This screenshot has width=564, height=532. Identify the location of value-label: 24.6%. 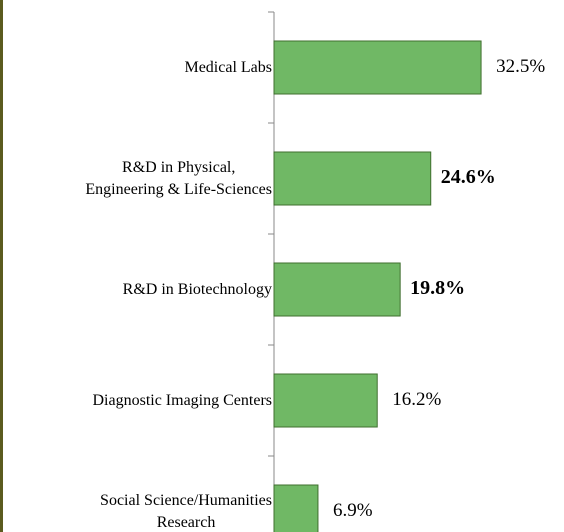
(468, 177).